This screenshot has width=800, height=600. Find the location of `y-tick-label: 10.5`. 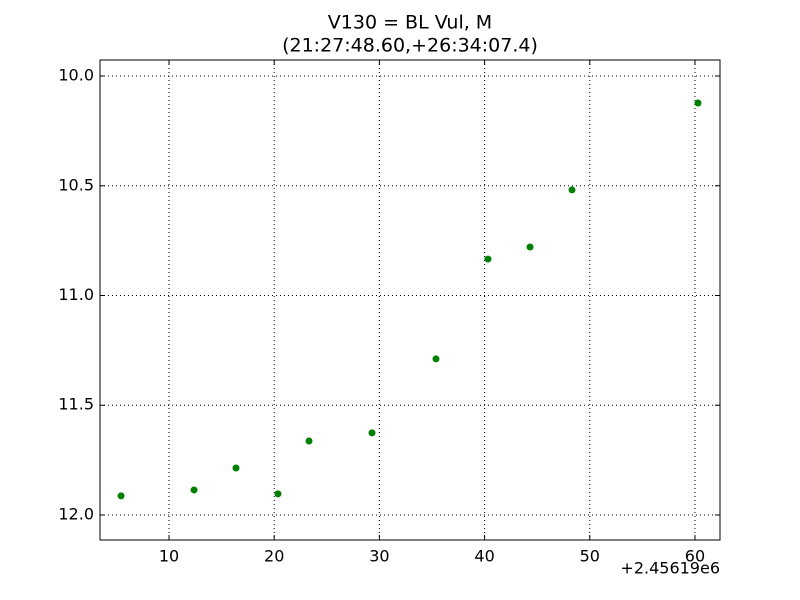

y-tick-label: 10.5 is located at coordinates (76, 184).